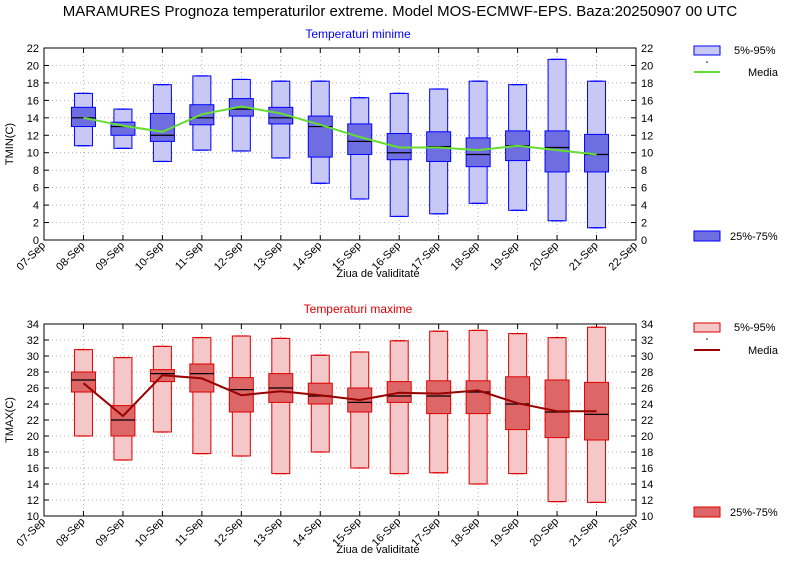  Describe the element at coordinates (647, 421) in the screenshot. I see `y-tick-label-right: 22` at that location.